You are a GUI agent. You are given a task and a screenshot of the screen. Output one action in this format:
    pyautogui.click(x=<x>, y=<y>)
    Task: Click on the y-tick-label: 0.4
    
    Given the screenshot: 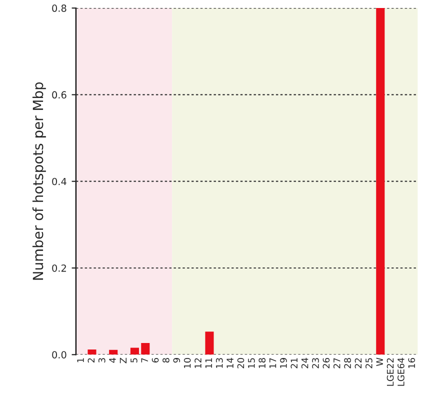 What is the action you would take?
    pyautogui.click(x=59, y=182)
    